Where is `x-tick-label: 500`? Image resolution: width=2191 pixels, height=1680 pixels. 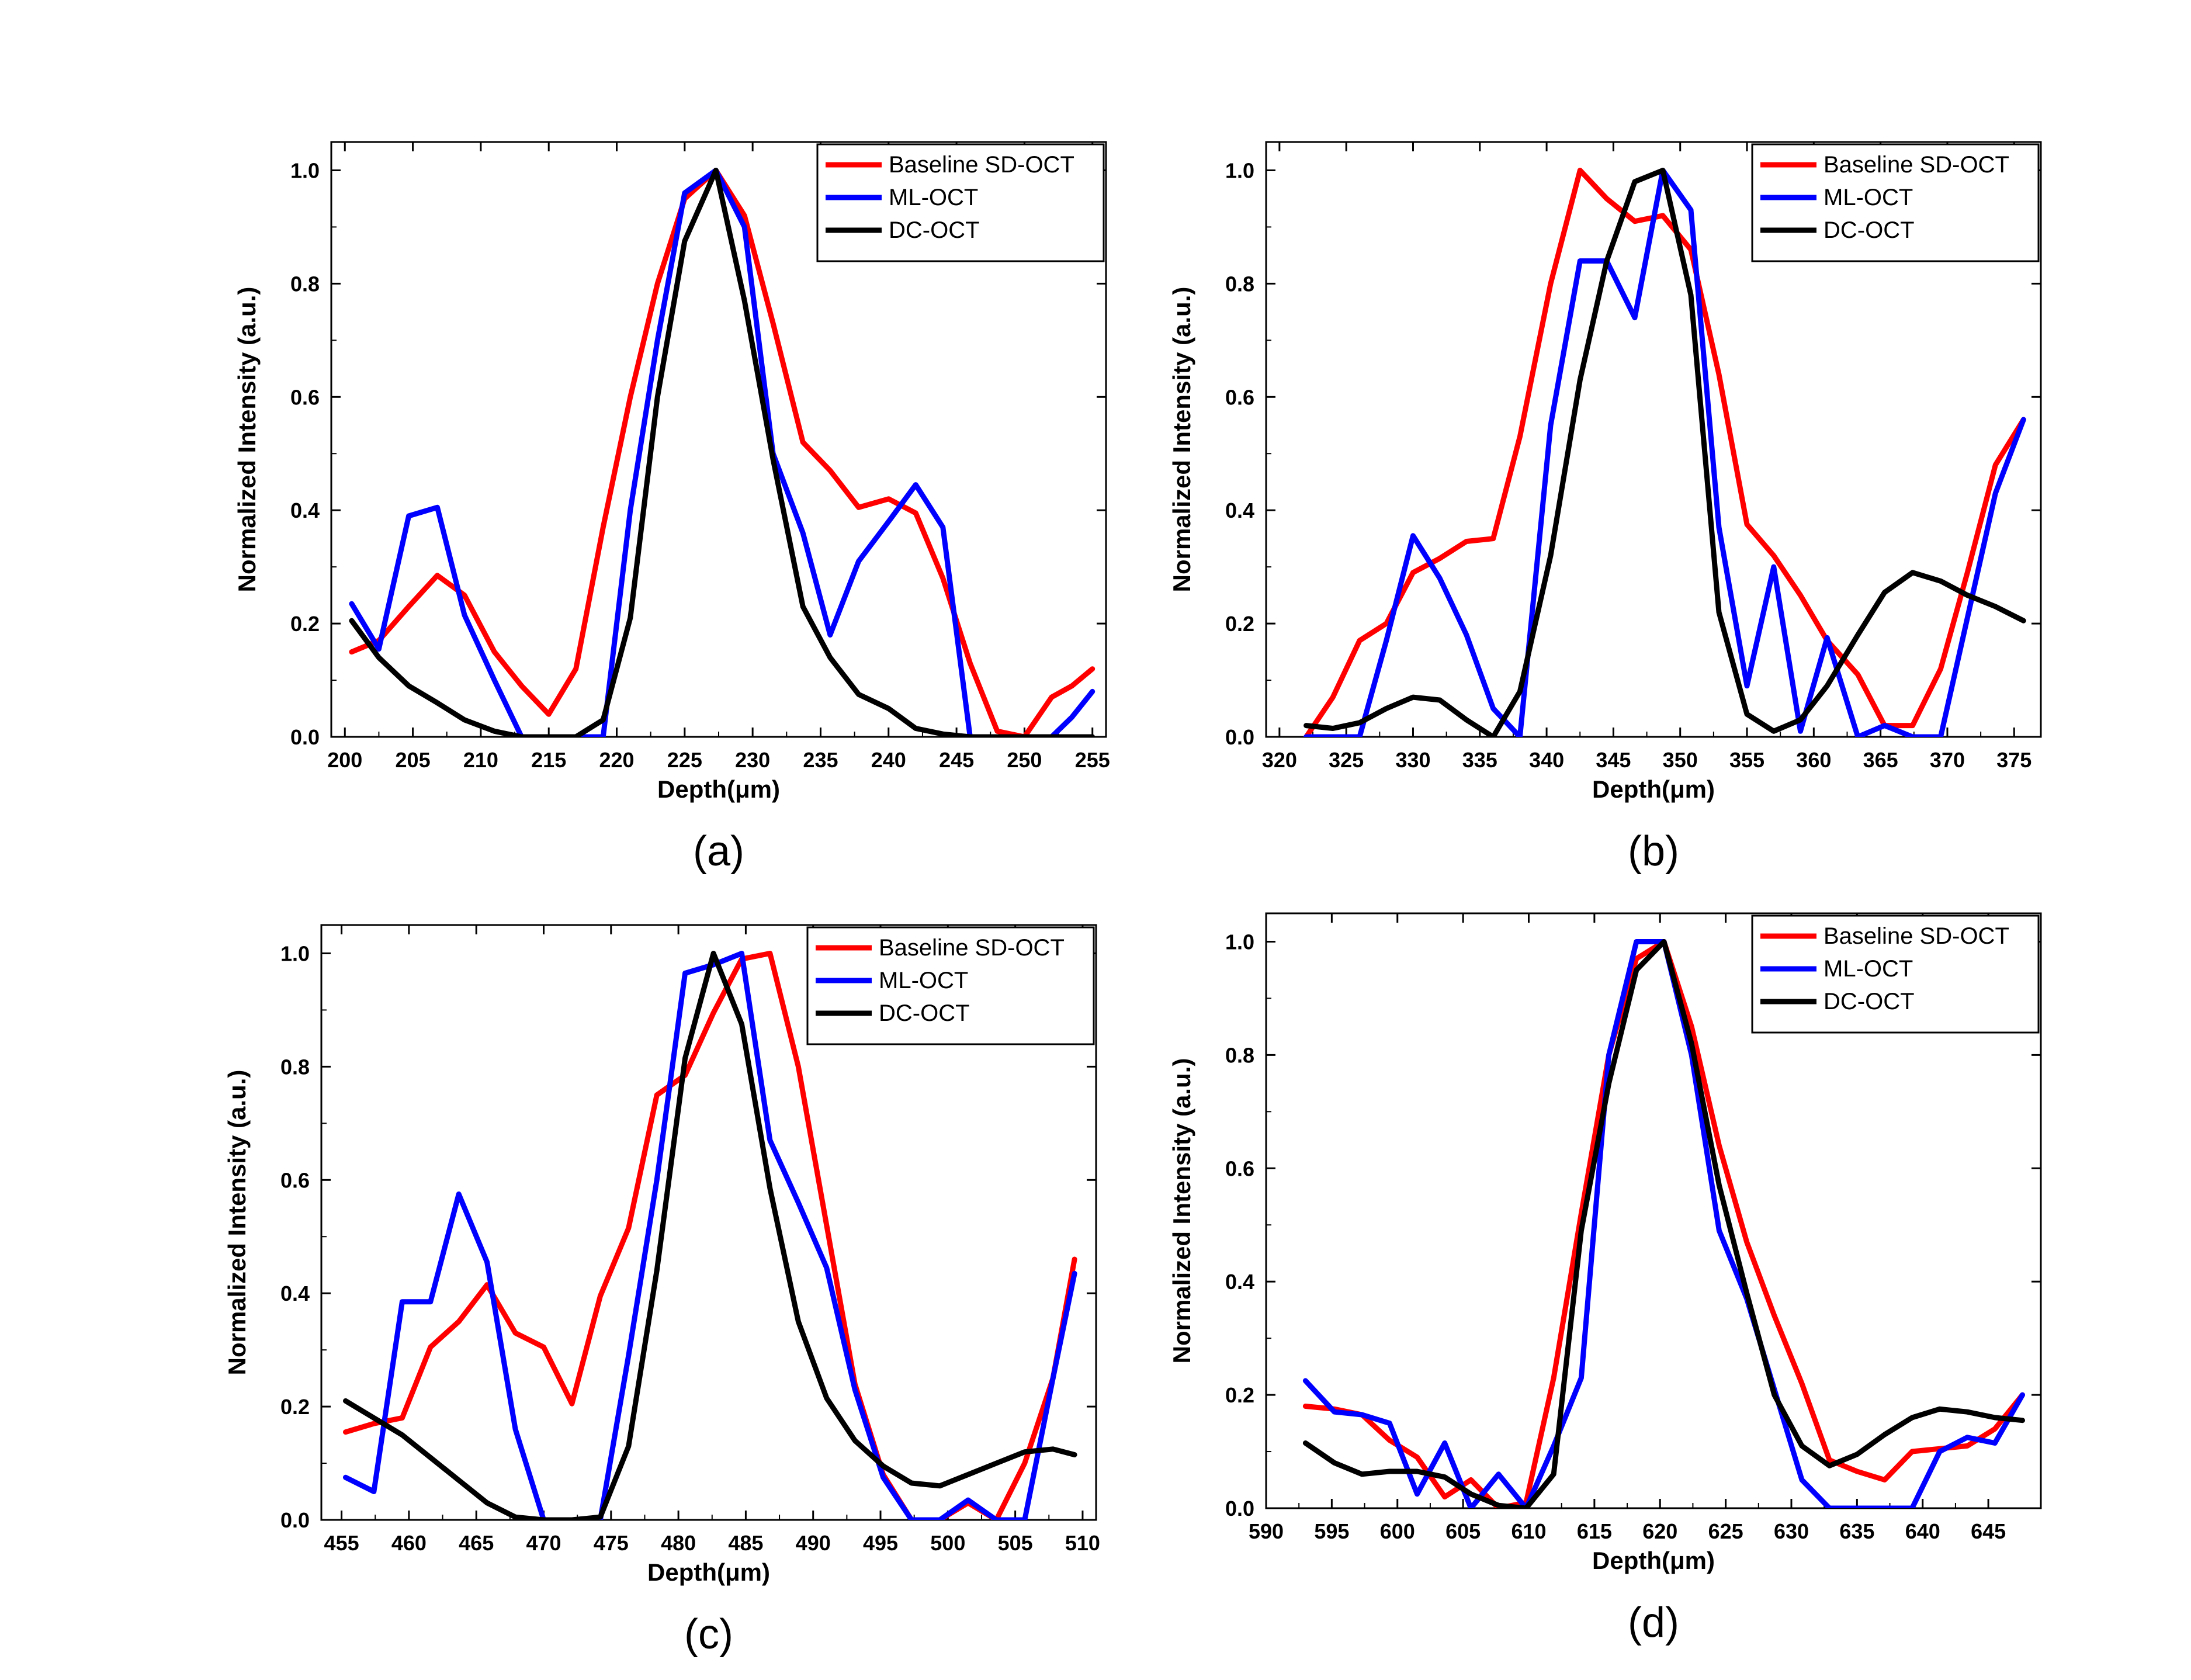
x-tick-label: 500 is located at coordinates (948, 1543).